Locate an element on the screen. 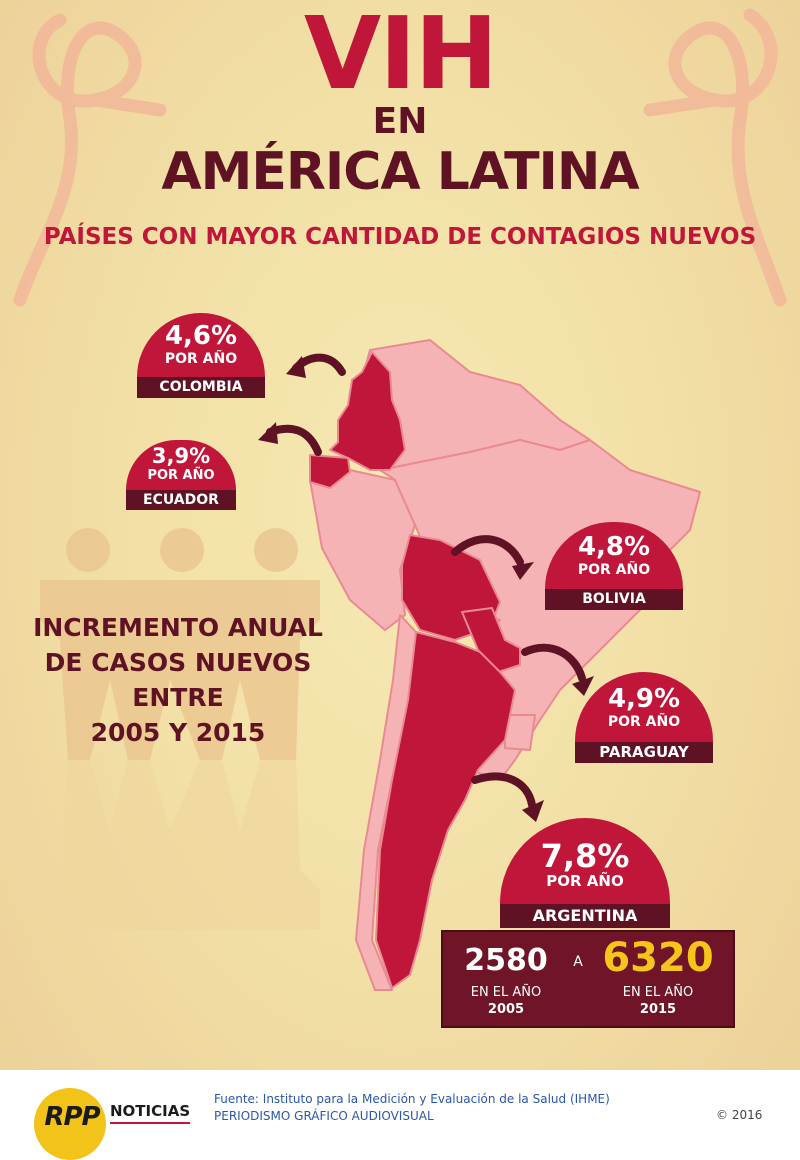 This screenshot has width=800, height=1160. badge-ecuador: 3,9% POR AÑO ECUADOR is located at coordinates (181, 475).